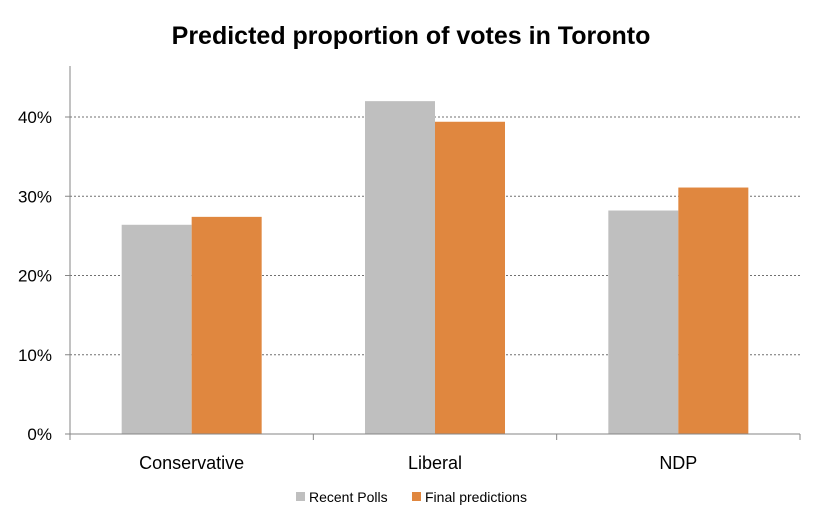 The image size is (823, 532). Describe the element at coordinates (435, 463) in the screenshot. I see `x-tick-label: Liberal` at that location.